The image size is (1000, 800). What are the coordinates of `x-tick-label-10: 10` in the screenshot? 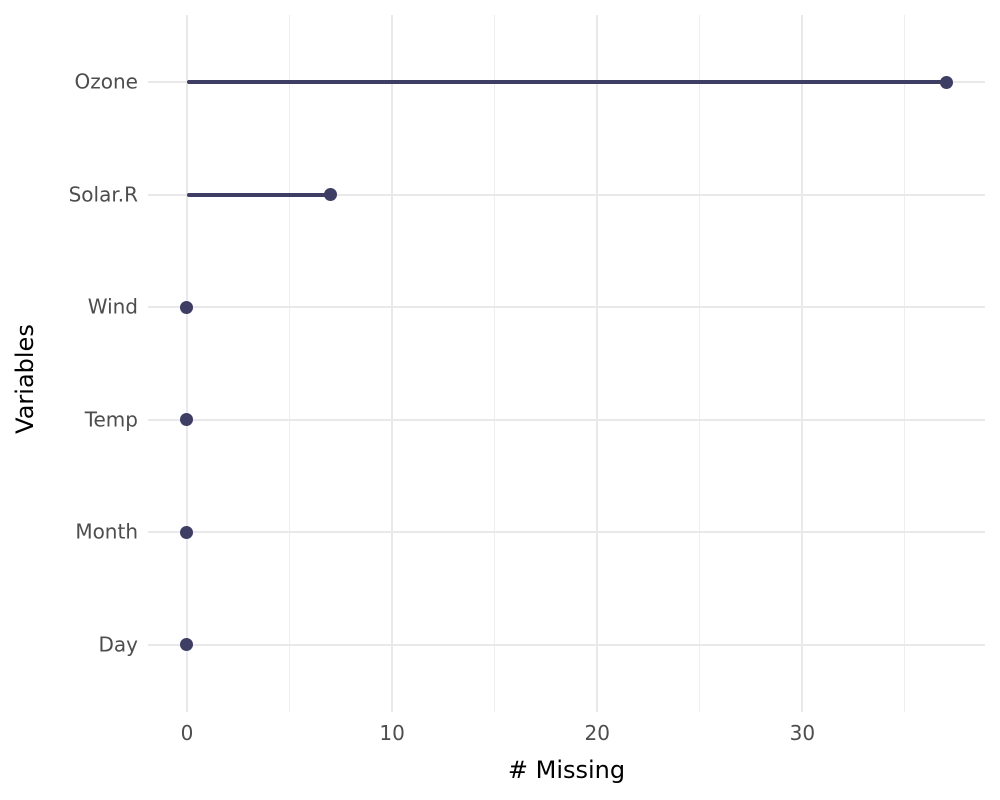 It's located at (392, 733).